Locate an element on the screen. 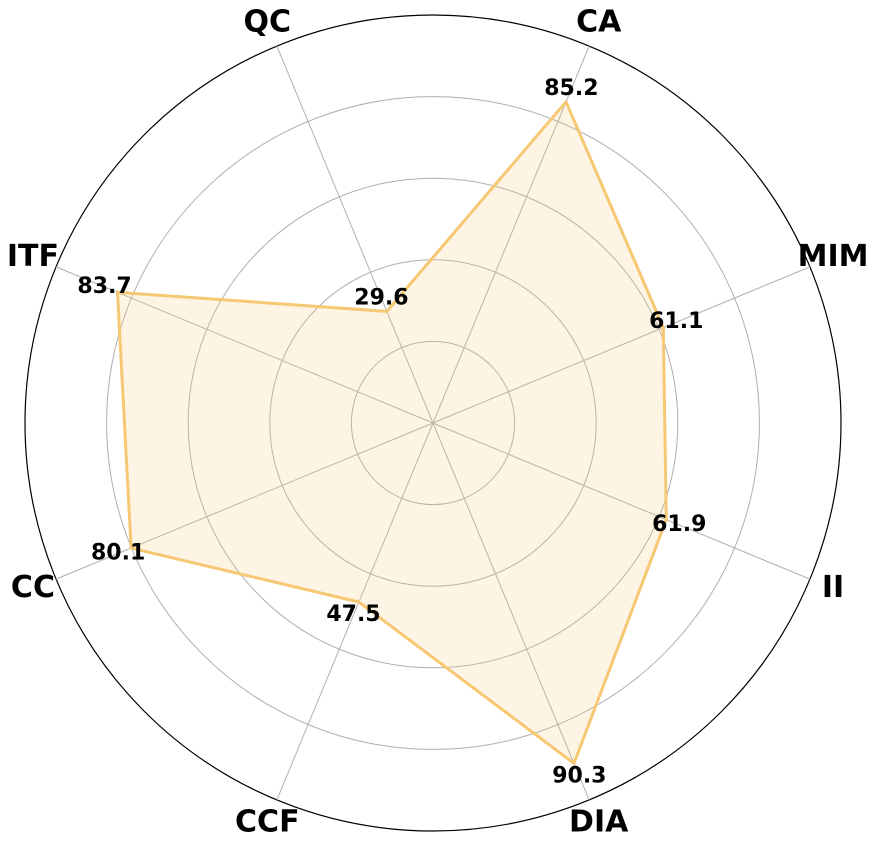 This screenshot has width=877, height=845. value-label: 80.1 is located at coordinates (118, 552).